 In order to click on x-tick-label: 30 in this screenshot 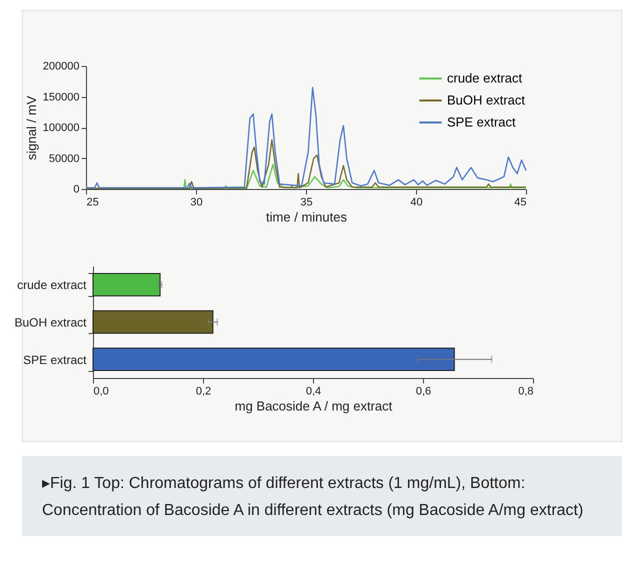, I will do `click(196, 202)`.